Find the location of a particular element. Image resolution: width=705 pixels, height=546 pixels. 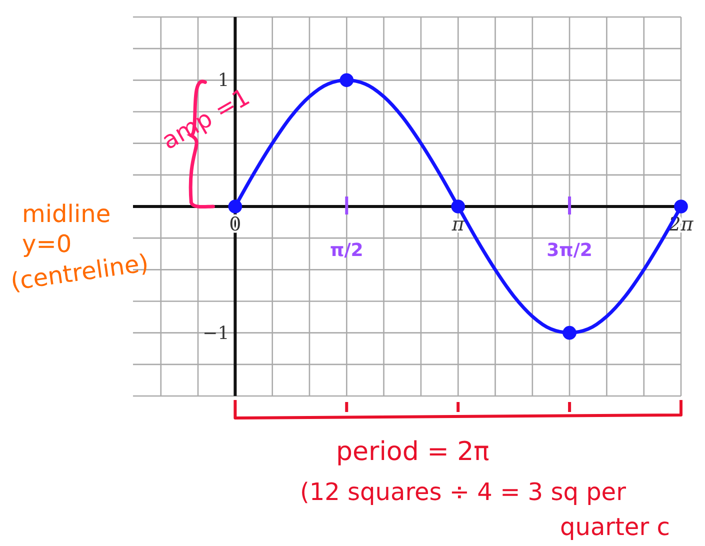

text: period = 2π is located at coordinates (413, 452).